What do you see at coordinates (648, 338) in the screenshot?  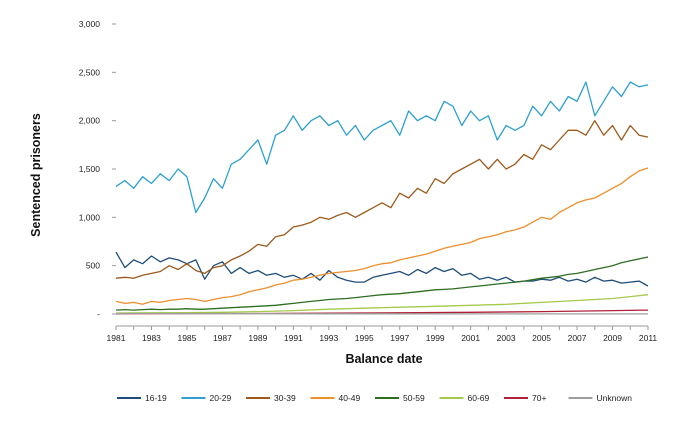 I see `x-tick-label: 2011` at bounding box center [648, 338].